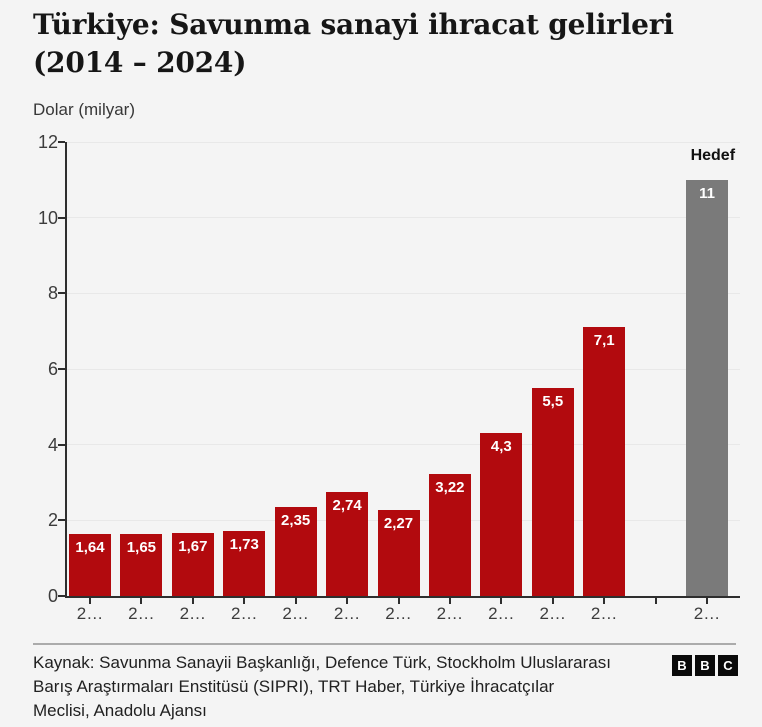 The image size is (762, 727). I want to click on y-axis-unit-label: Dolar (milyar), so click(84, 109).